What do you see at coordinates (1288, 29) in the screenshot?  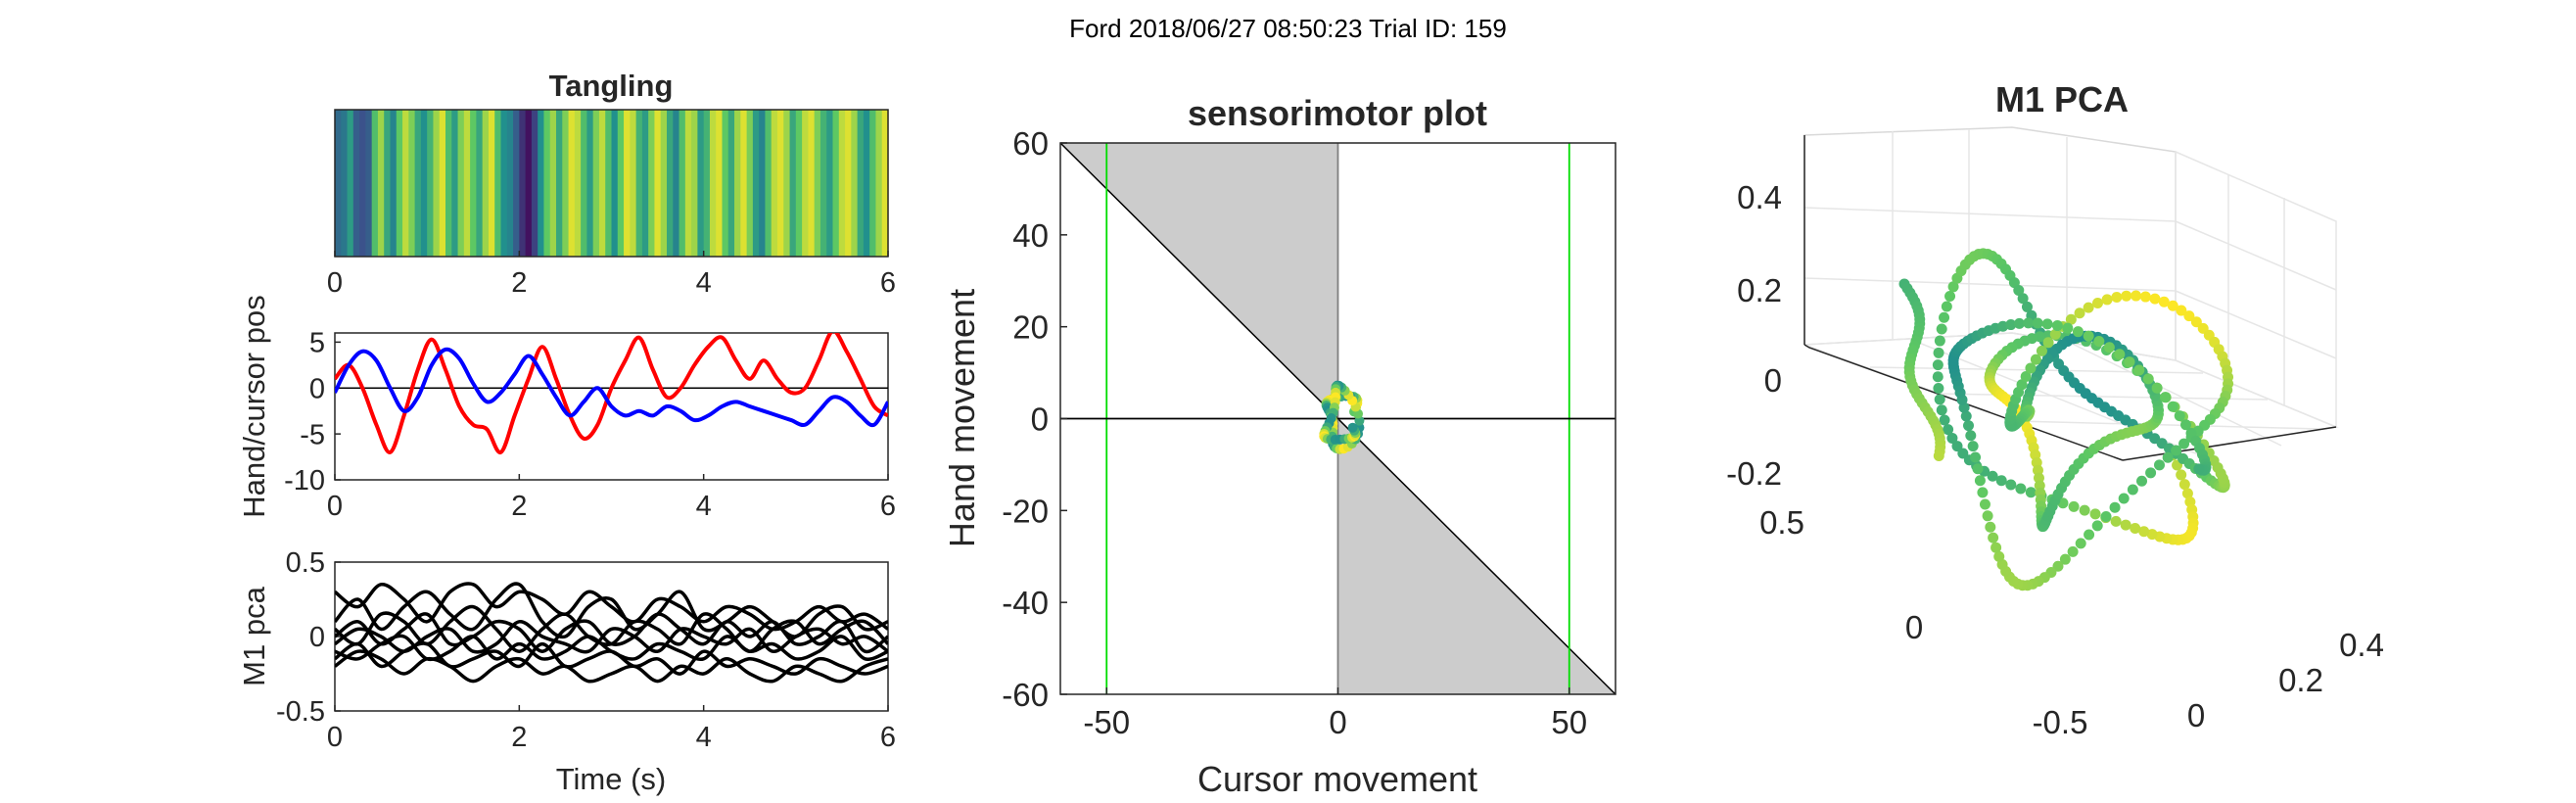 I see `figure-suptitle: Ford 2018/06/27 08:50:23 Trial ID: 159` at bounding box center [1288, 29].